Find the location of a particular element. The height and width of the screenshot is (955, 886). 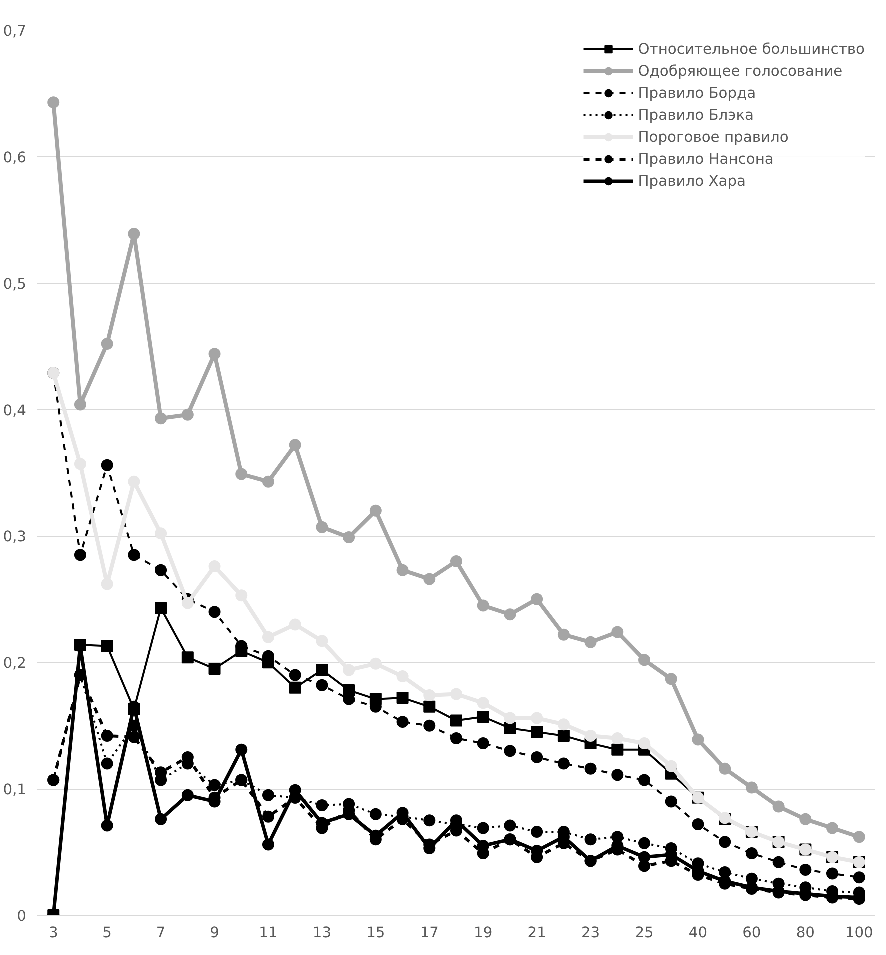

x-tick-label: 9 is located at coordinates (215, 933).